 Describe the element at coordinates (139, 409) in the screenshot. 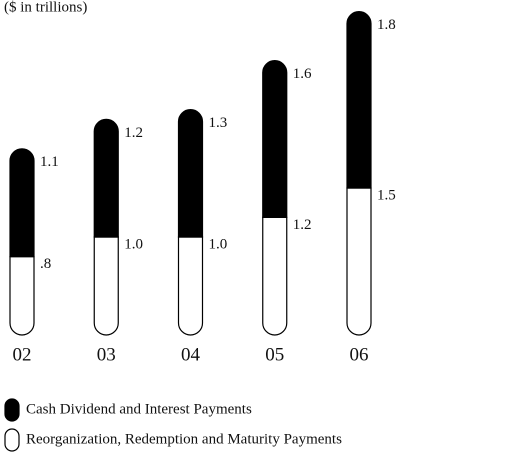

I see `legend-label: Cash Dividend and Interest Payments` at that location.